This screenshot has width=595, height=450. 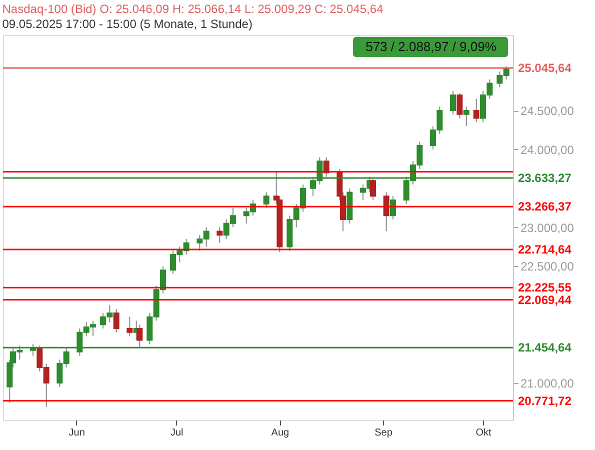 What do you see at coordinates (547, 111) in the screenshot?
I see `y-tick-label: 24.500,00` at bounding box center [547, 111].